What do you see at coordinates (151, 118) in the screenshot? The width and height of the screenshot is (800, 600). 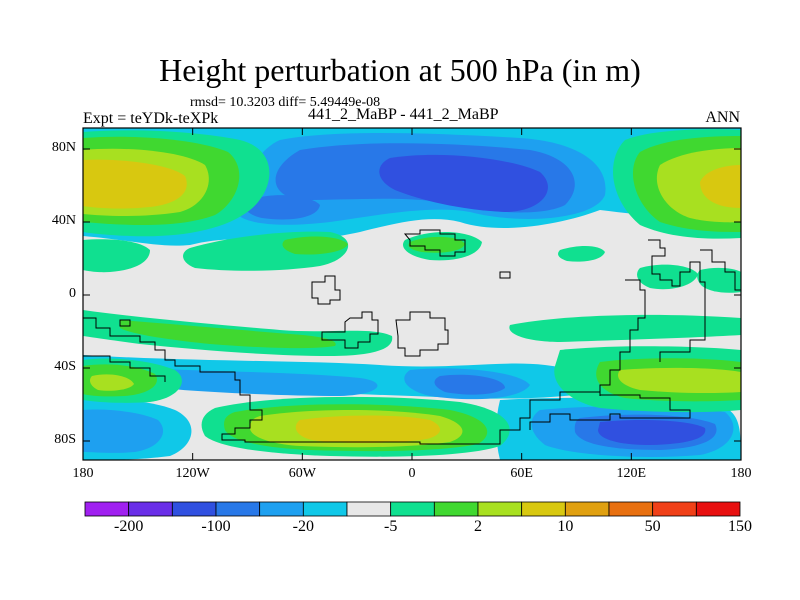 I see `experiment-label: Expt = teYDk-teXPk` at bounding box center [151, 118].